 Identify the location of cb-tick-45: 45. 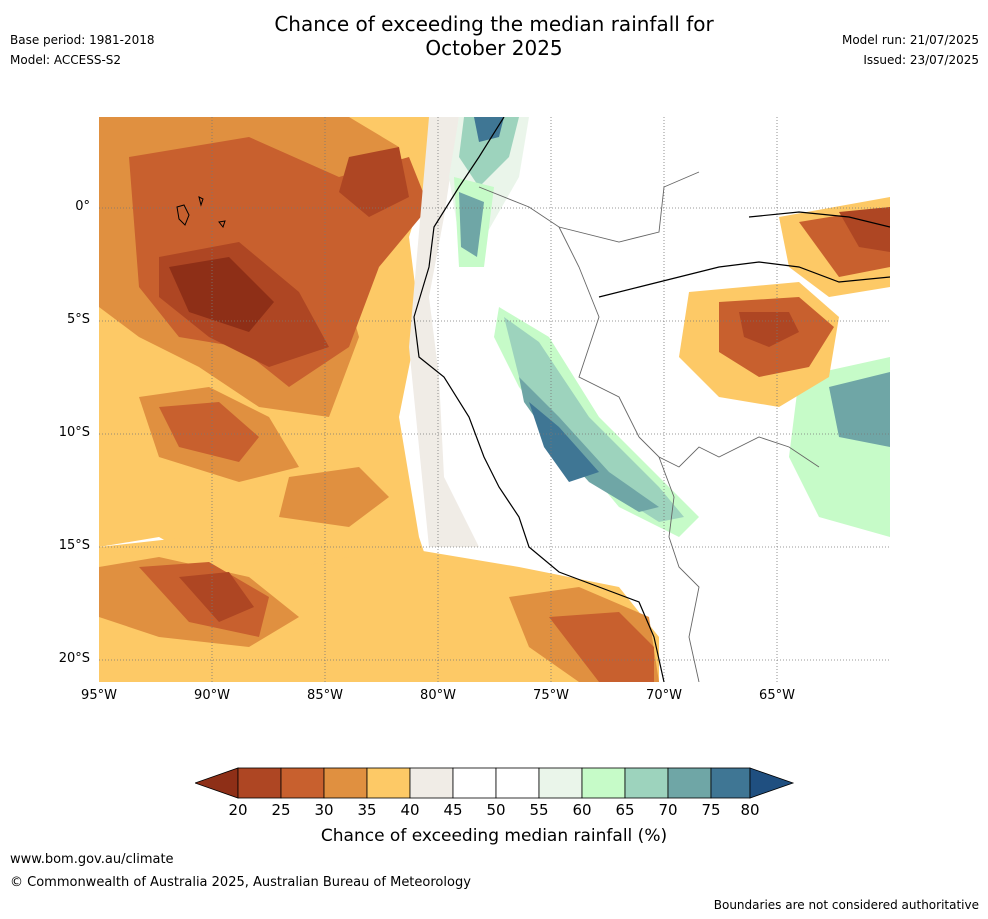
(453, 810).